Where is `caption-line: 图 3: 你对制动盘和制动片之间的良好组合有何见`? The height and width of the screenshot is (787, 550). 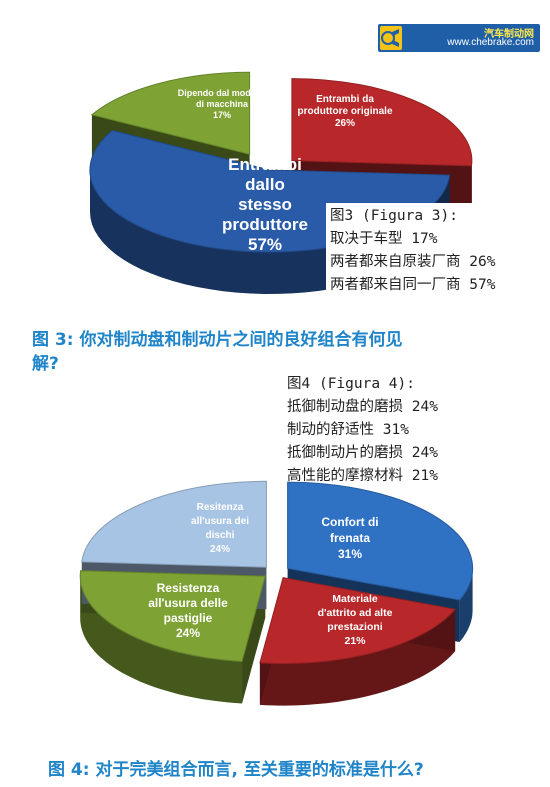 caption-line: 图 3: 你对制动盘和制动片之间的良好组合有何见 is located at coordinates (217, 340).